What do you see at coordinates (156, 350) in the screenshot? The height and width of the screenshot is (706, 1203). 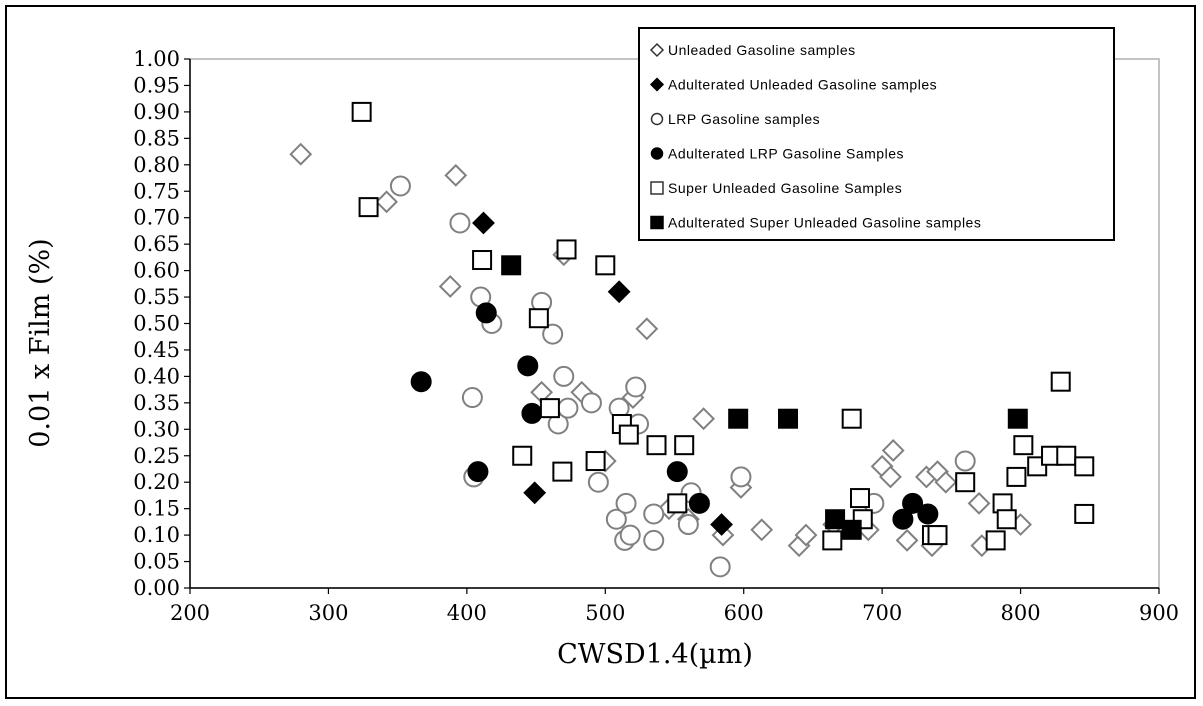 I see `y-tick-label: 0.45` at bounding box center [156, 350].